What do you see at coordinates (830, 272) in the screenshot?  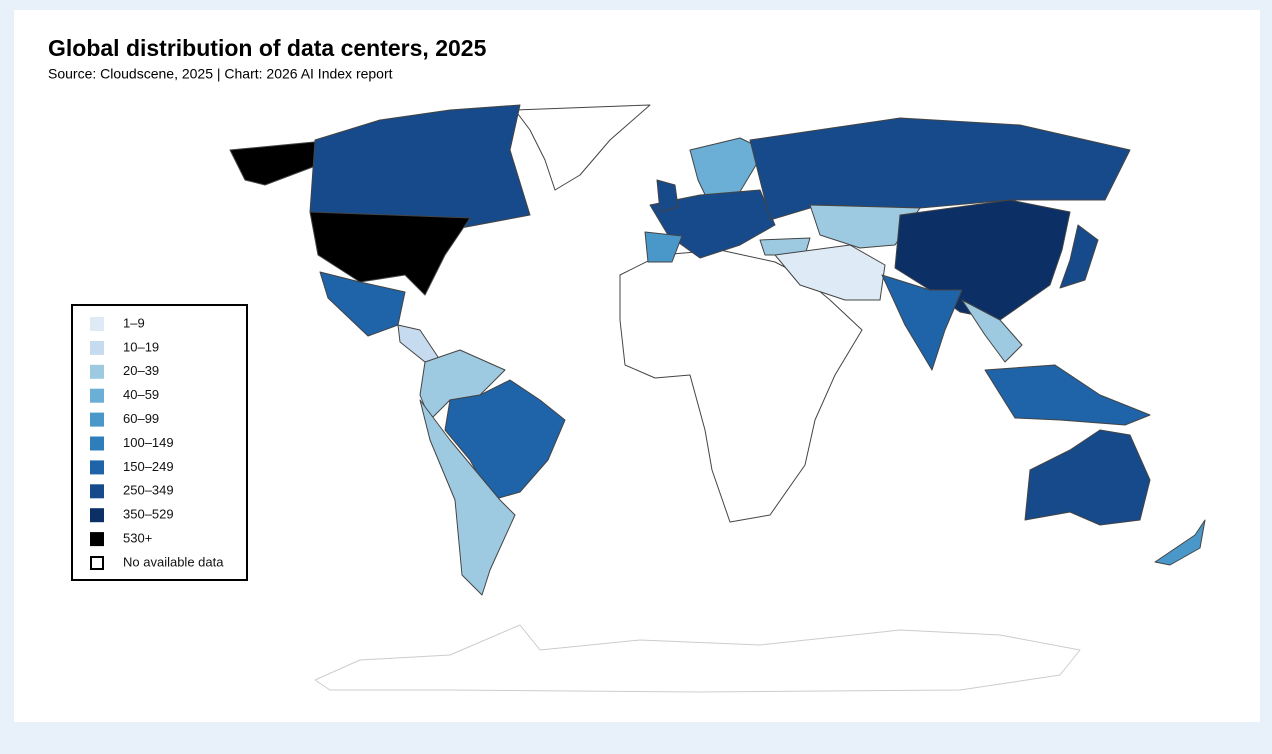 I see `middle-east` at bounding box center [830, 272].